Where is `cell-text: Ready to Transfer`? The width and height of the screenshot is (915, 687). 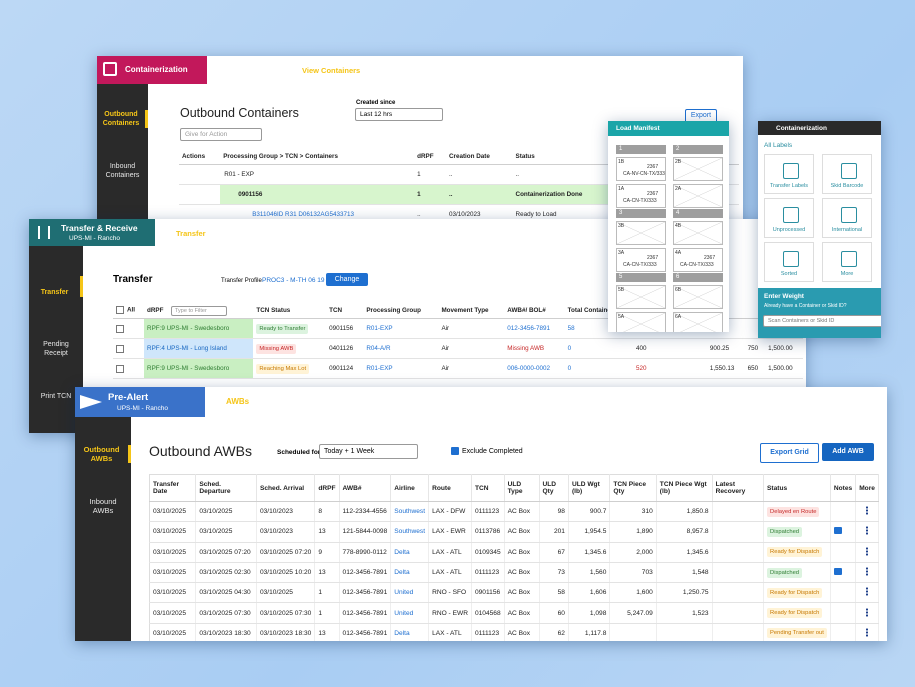 cell-text: Ready to Transfer is located at coordinates (282, 328).